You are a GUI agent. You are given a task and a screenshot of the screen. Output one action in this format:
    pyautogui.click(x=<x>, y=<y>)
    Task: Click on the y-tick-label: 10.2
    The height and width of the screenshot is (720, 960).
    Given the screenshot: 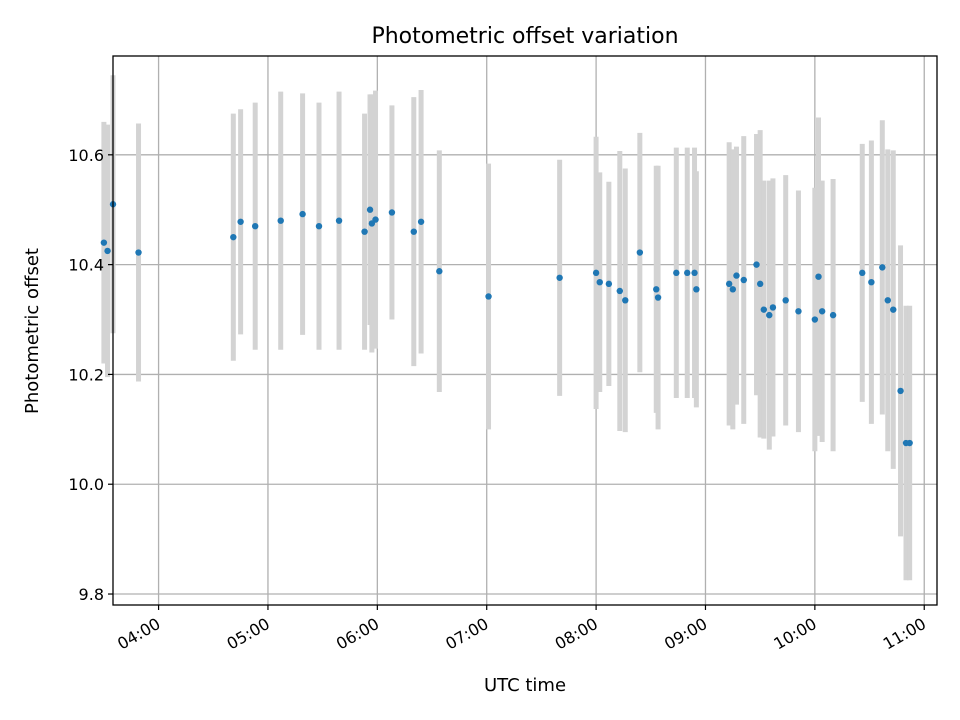 What is the action you would take?
    pyautogui.click(x=86, y=374)
    